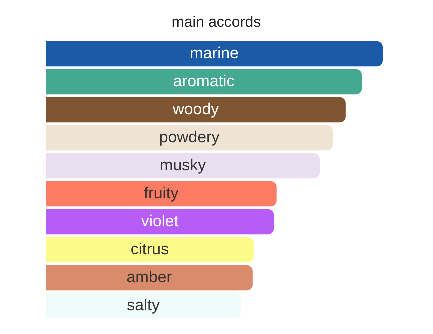 The width and height of the screenshot is (433, 334). I want to click on y-tick-label: powdery, so click(189, 138).